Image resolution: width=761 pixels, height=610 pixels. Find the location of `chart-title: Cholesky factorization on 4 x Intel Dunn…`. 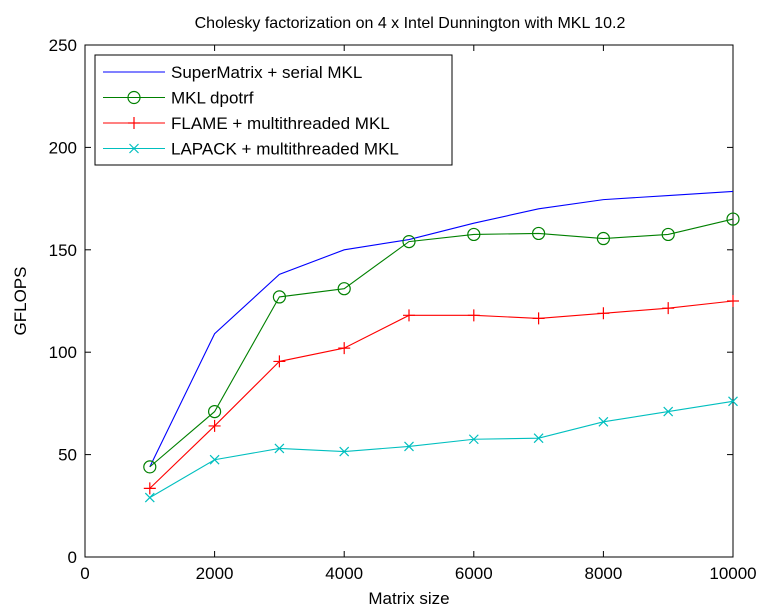

chart-title: Cholesky factorization on 4 x Intel Dunn… is located at coordinates (410, 23).